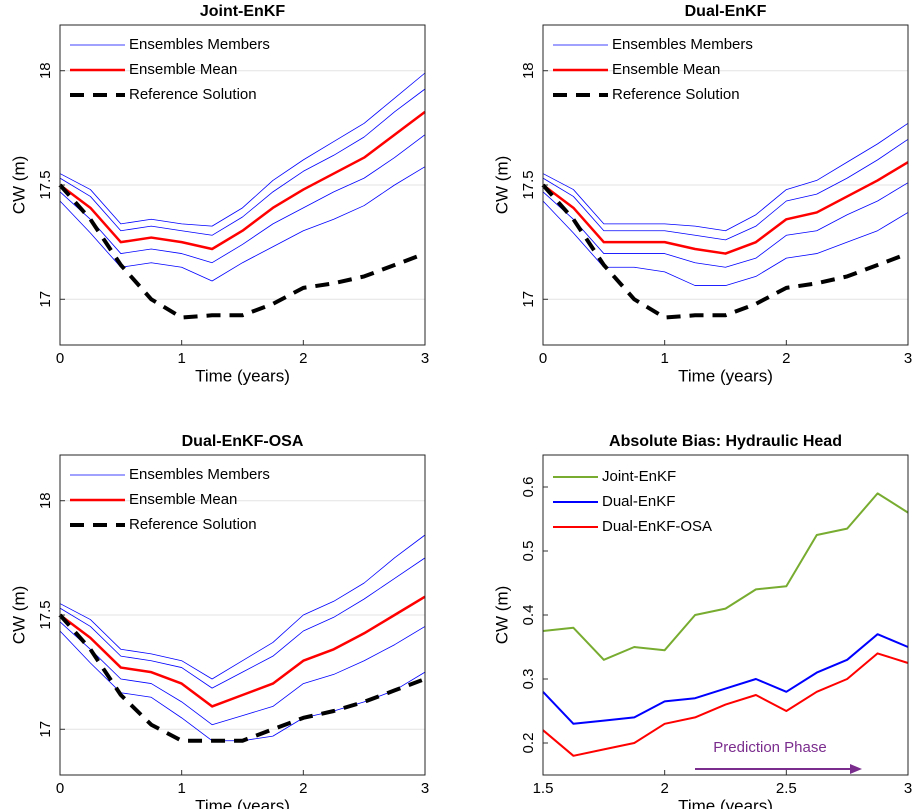 Image resolution: width=916 pixels, height=809 pixels. Describe the element at coordinates (528, 487) in the screenshot. I see `y-tick-label: 0.6` at that location.